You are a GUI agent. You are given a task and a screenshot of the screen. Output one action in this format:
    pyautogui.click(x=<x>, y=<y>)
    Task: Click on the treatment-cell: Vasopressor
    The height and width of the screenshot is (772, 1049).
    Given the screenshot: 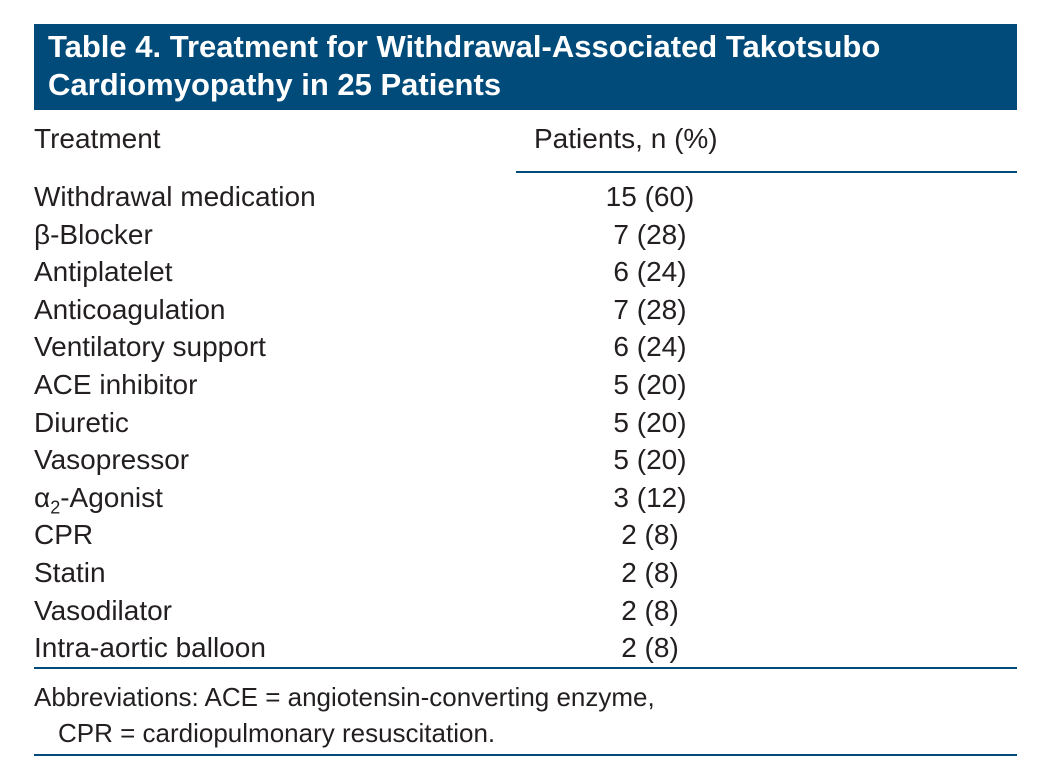 What is the action you would take?
    pyautogui.click(x=112, y=460)
    